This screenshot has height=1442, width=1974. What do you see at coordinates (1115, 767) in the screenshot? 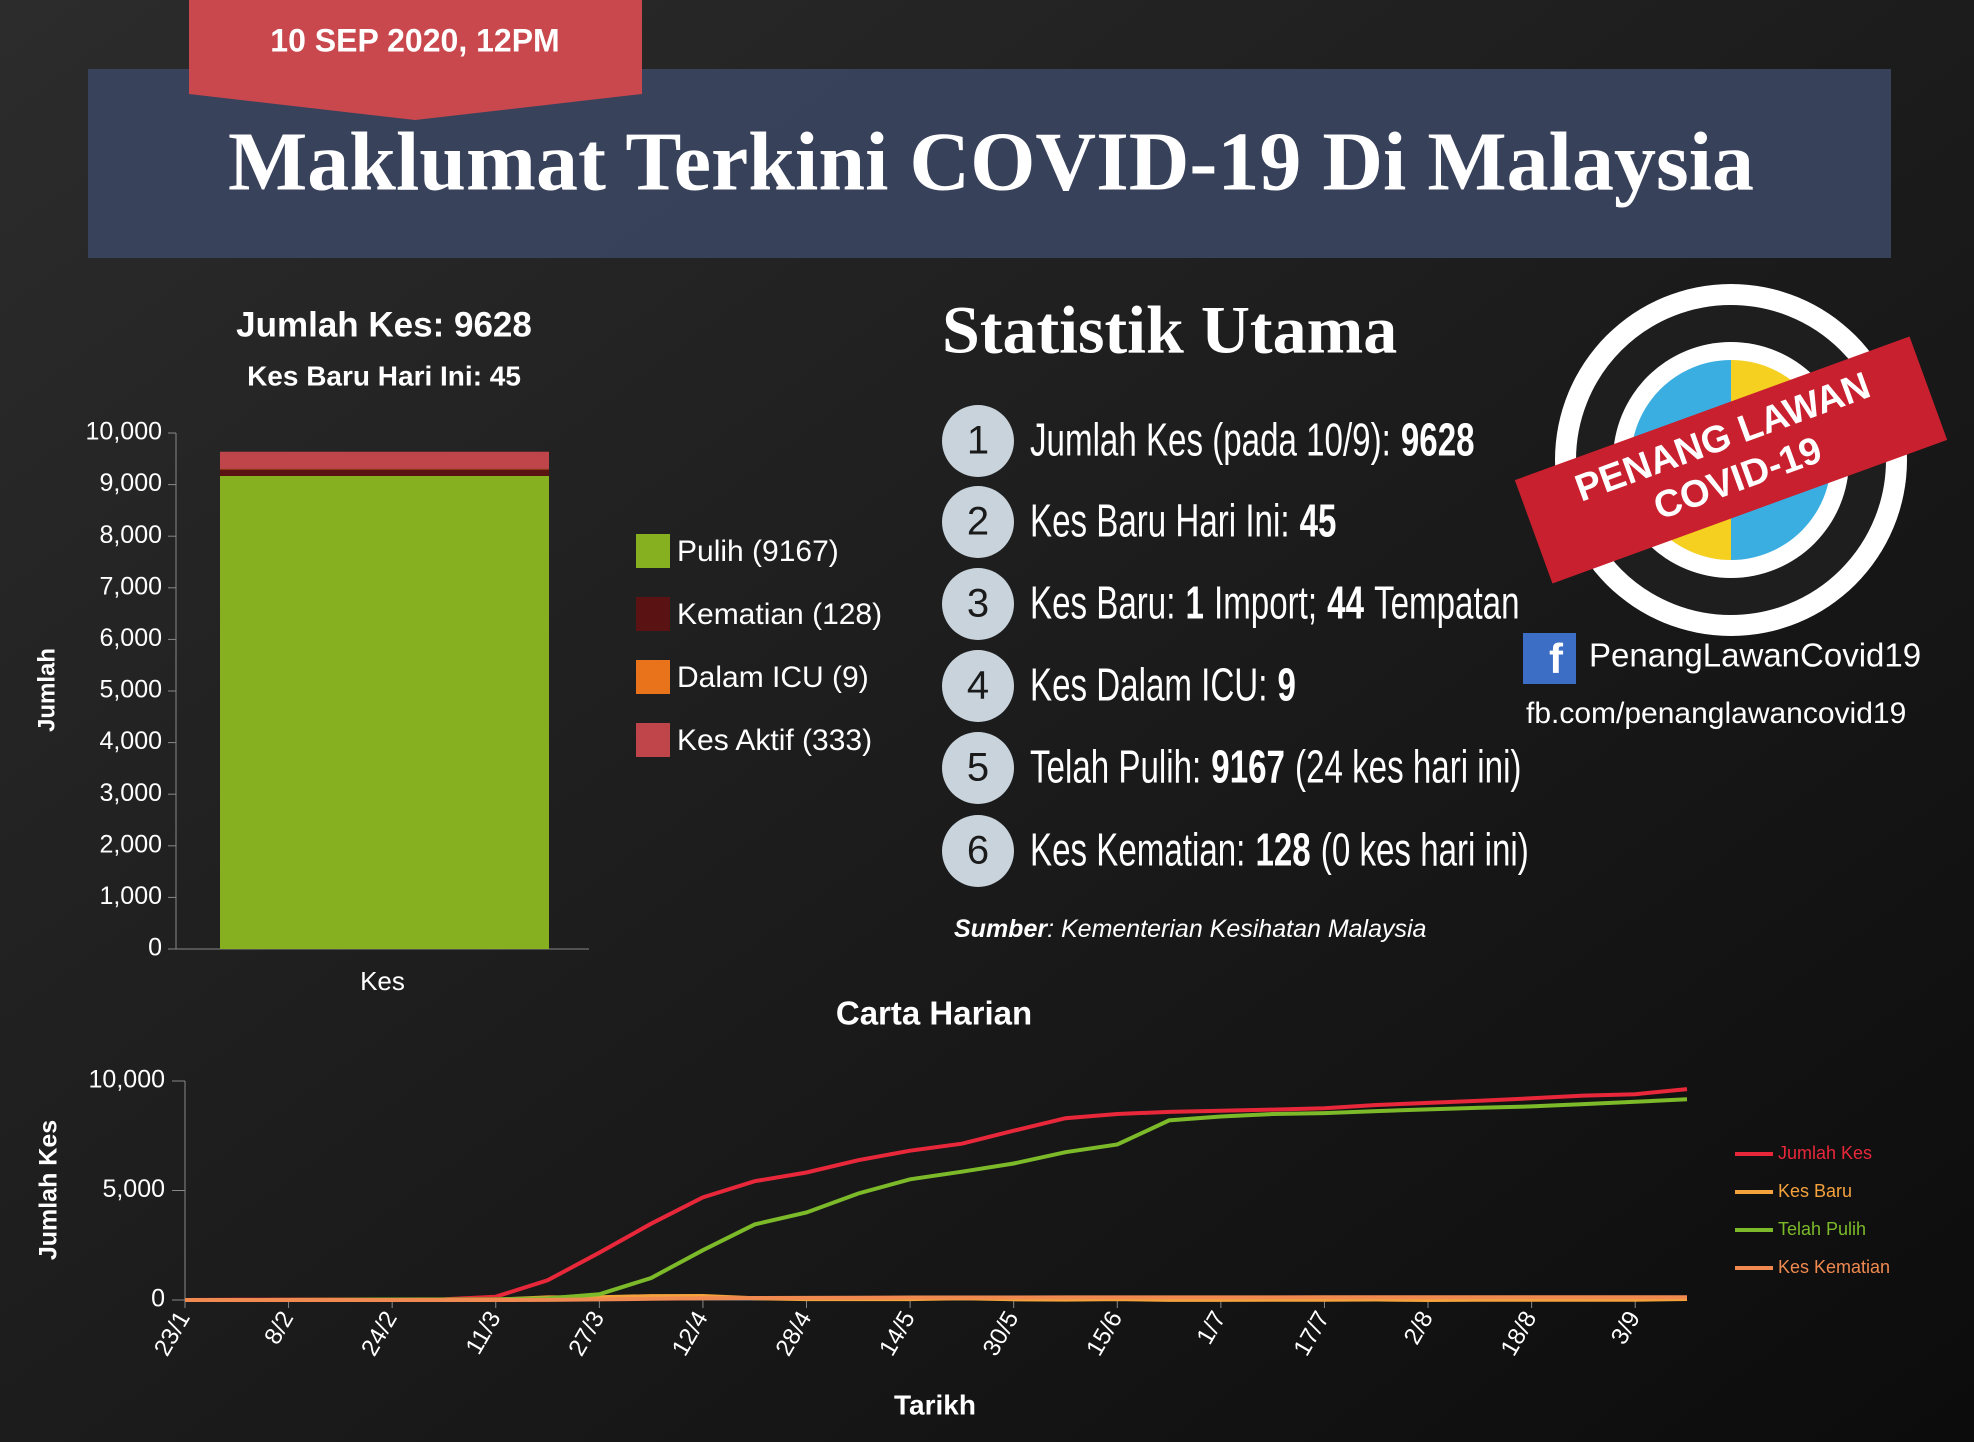
I see `stat-label: Telah Pulih:` at bounding box center [1115, 767].